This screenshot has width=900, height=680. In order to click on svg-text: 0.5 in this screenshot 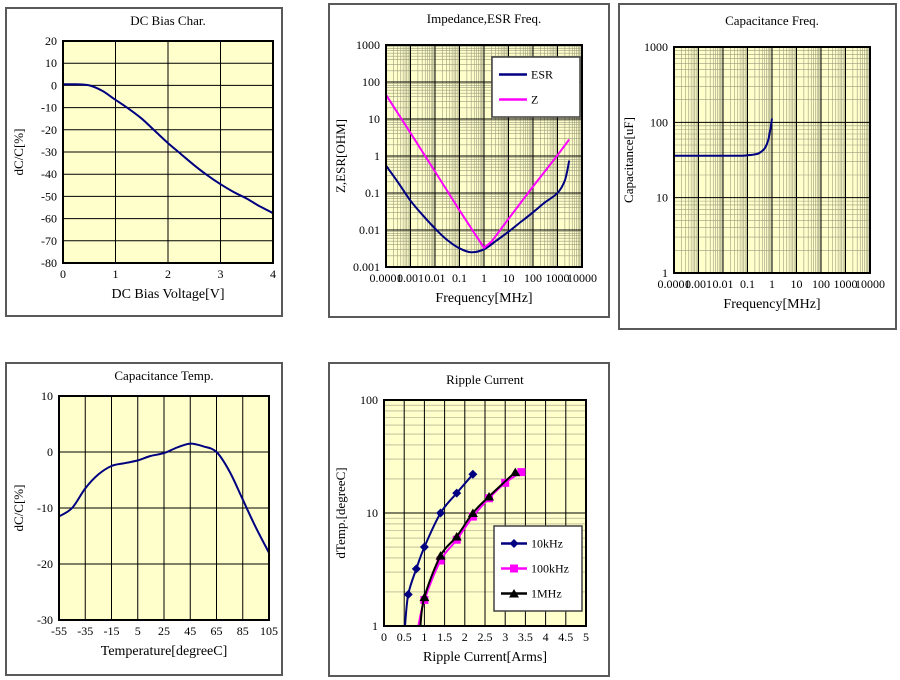, I will do `click(404, 637)`.